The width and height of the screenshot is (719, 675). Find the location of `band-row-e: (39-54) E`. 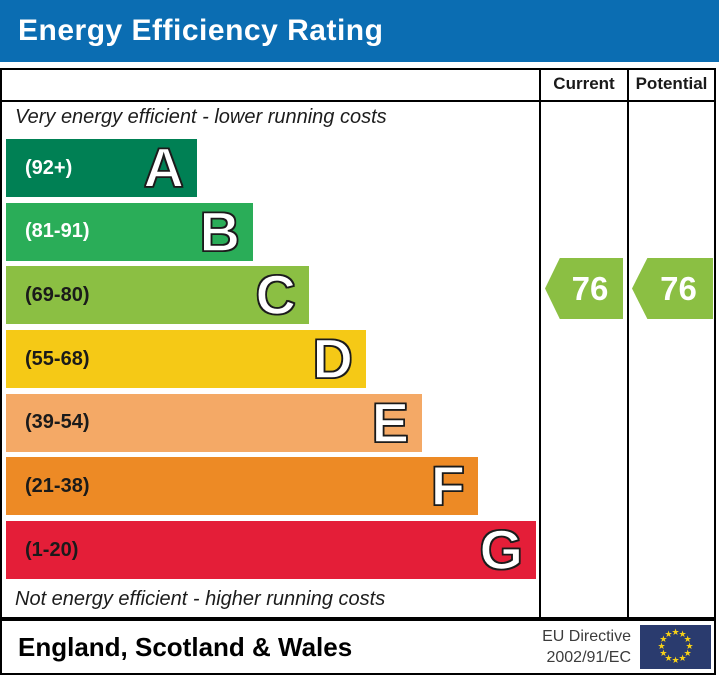

band-row-e: (39-54) E is located at coordinates (214, 422).